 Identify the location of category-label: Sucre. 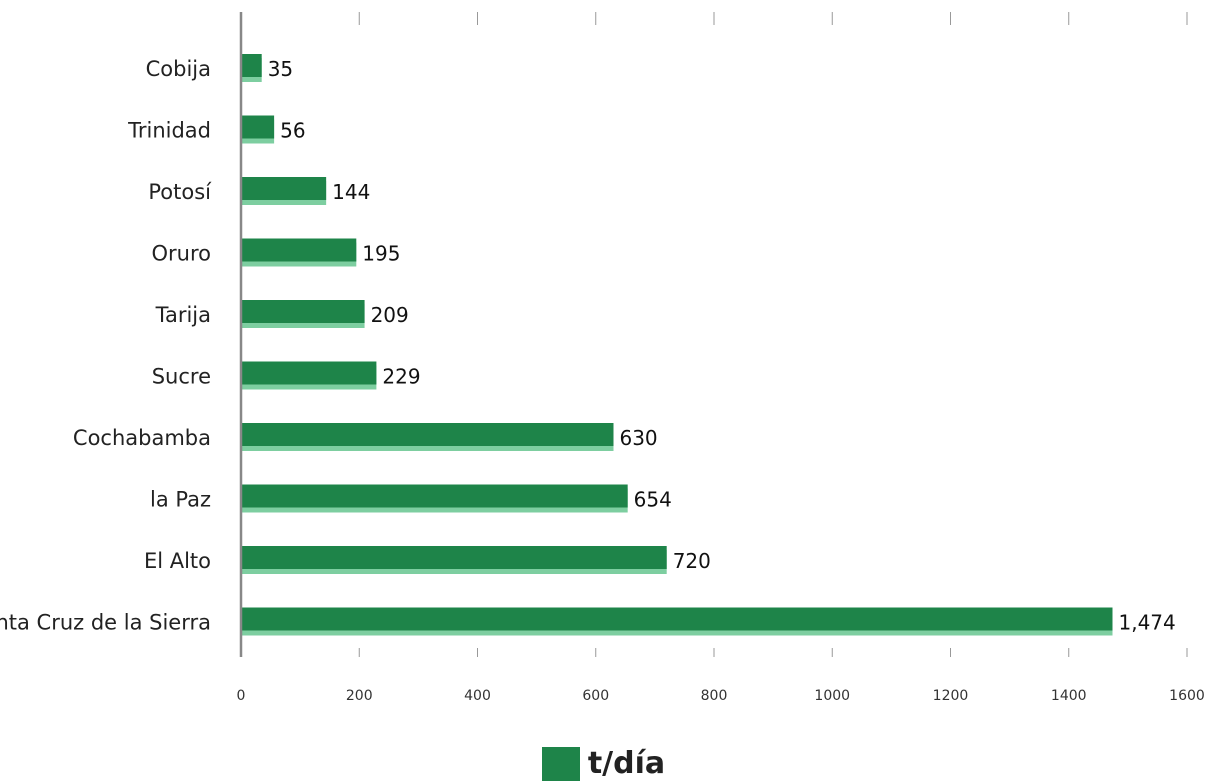
(181, 377).